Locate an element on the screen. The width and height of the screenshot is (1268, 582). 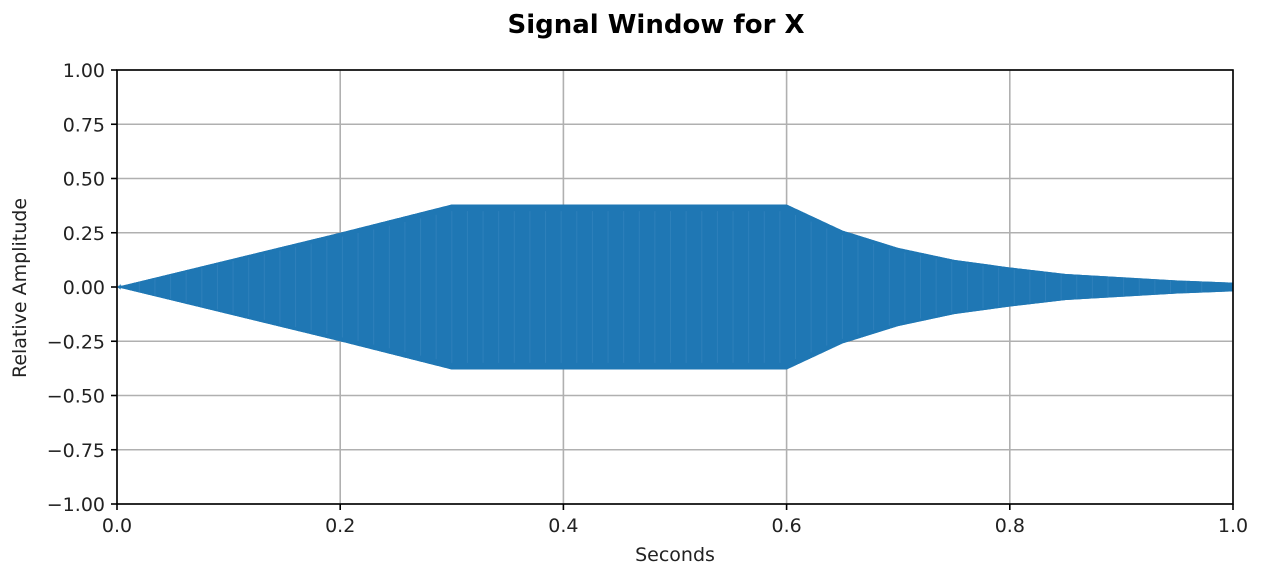
y-tick-label: 0.75 is located at coordinates (84, 125).